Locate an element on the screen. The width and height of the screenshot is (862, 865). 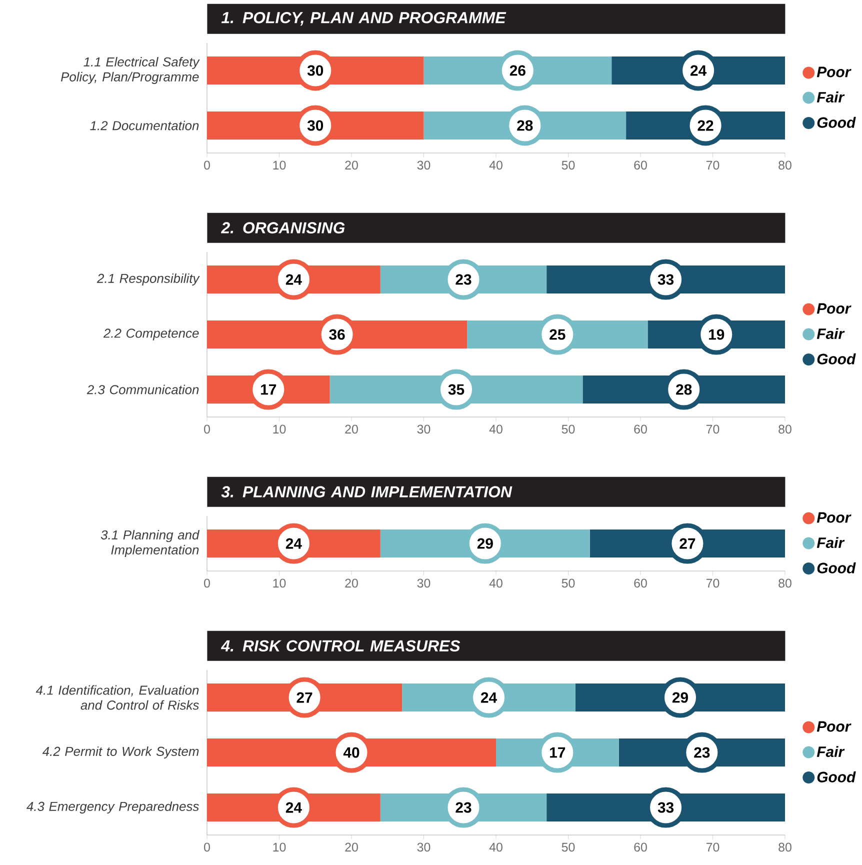
chart-title: 4. RISK CONTROL MEASURES is located at coordinates (340, 646).